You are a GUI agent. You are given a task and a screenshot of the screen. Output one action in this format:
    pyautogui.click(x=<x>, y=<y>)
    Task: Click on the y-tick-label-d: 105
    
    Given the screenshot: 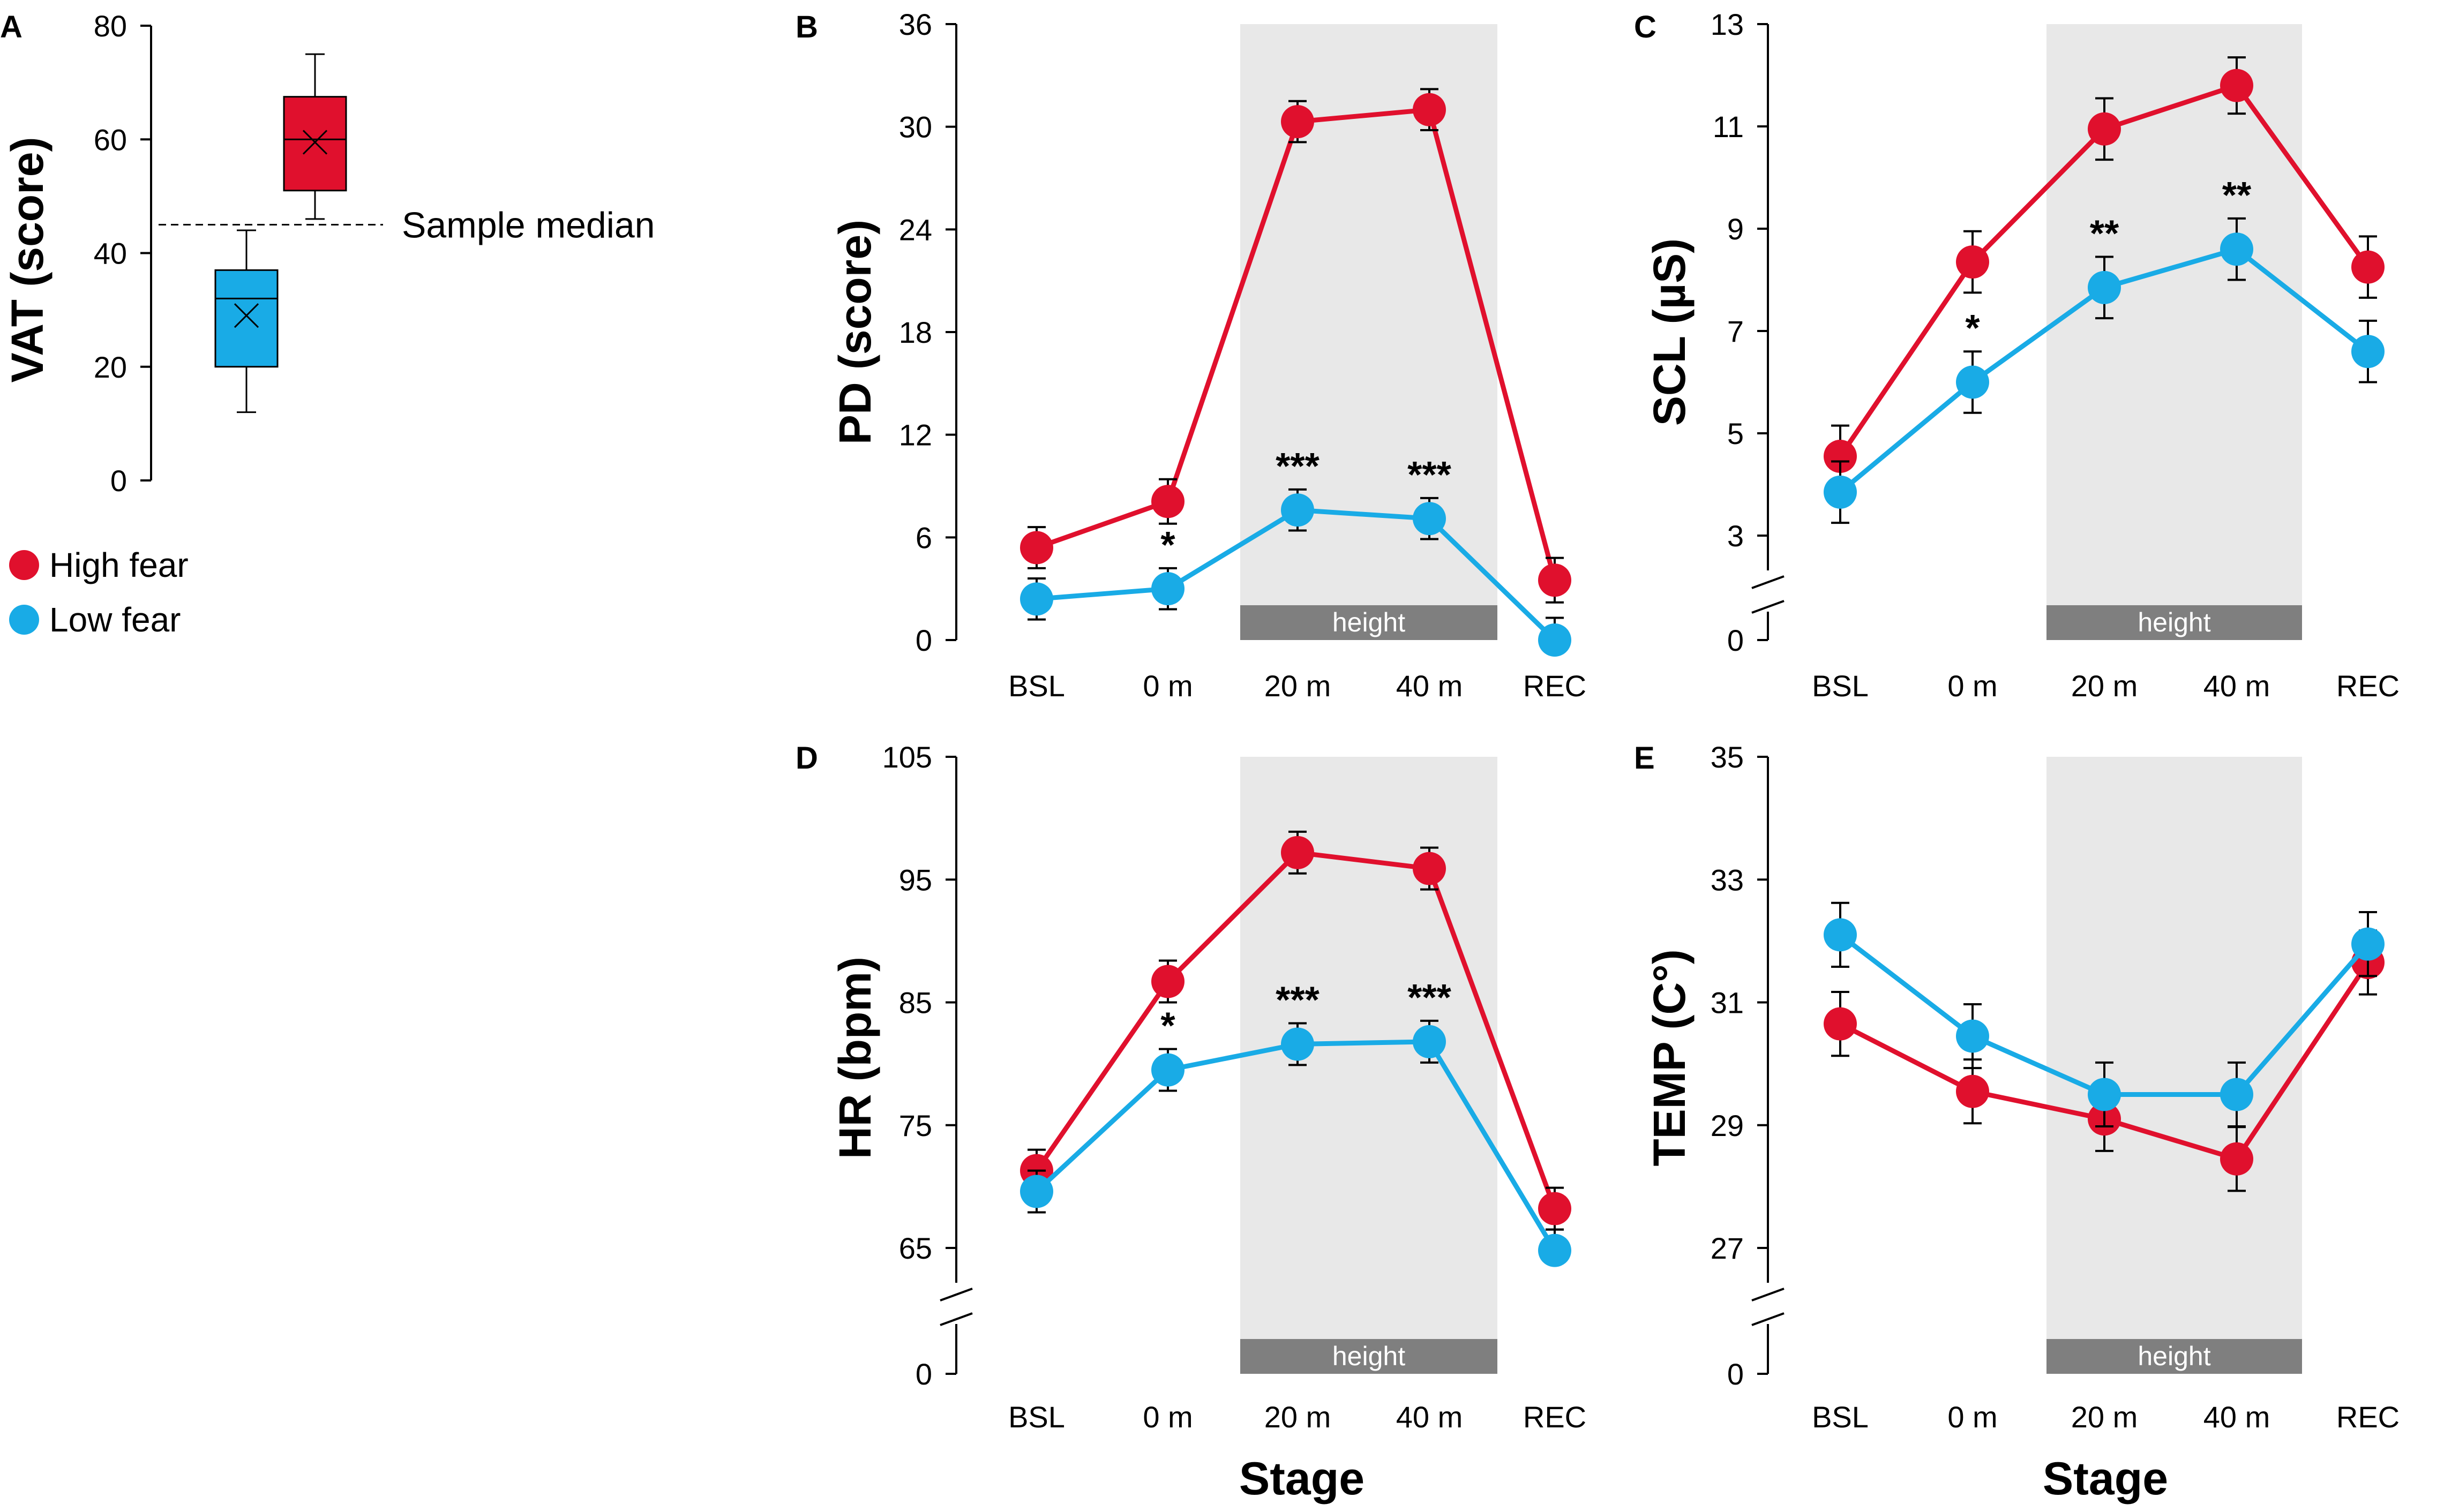 What is the action you would take?
    pyautogui.click(x=907, y=757)
    